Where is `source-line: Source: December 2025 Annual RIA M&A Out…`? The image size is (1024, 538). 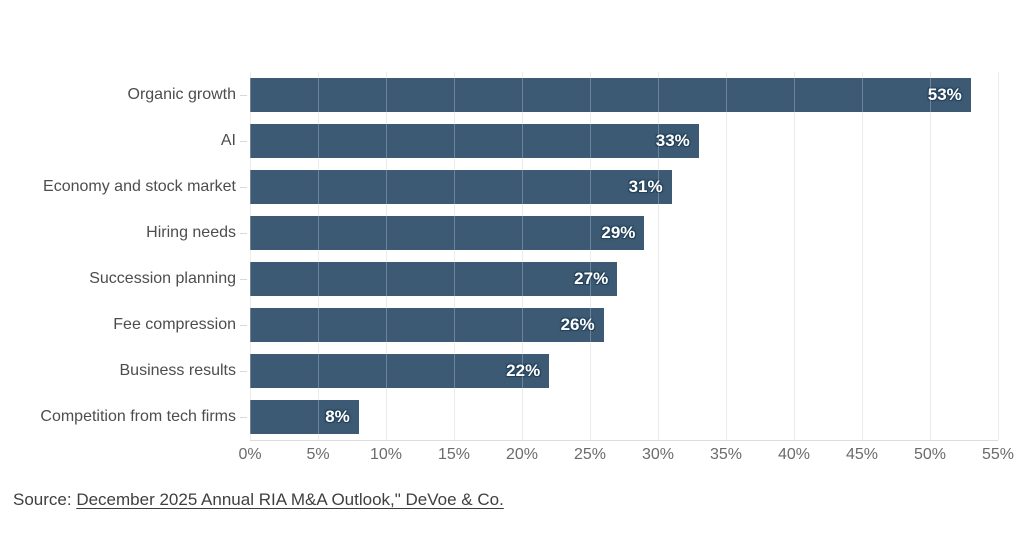
source-line: Source: December 2025 Annual RIA M&A Out… is located at coordinates (258, 500).